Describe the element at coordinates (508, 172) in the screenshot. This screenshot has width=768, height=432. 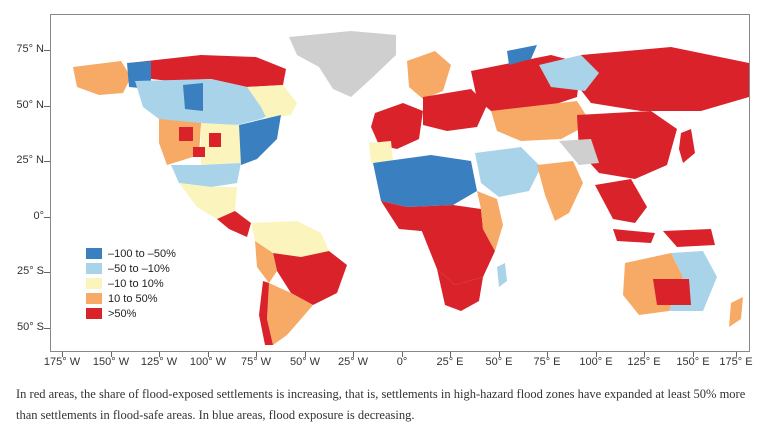
I see `region-middle-east` at that location.